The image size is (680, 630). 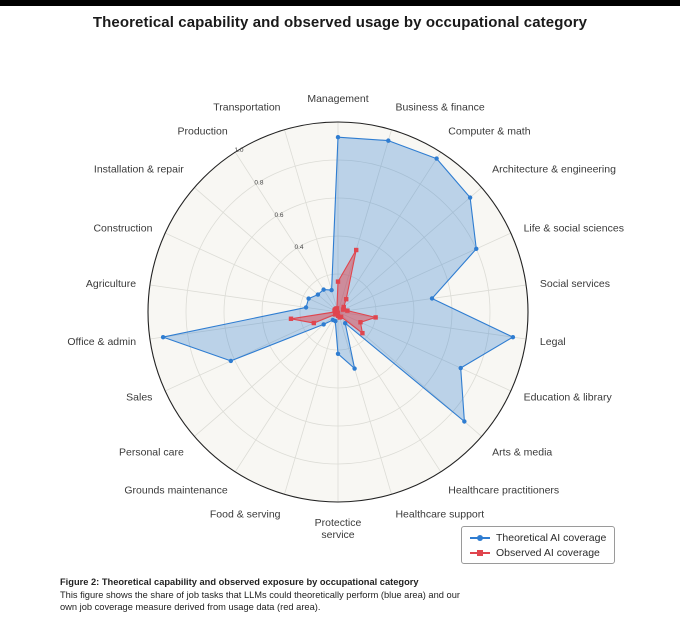 I want to click on category-label: Legal, so click(x=553, y=342).